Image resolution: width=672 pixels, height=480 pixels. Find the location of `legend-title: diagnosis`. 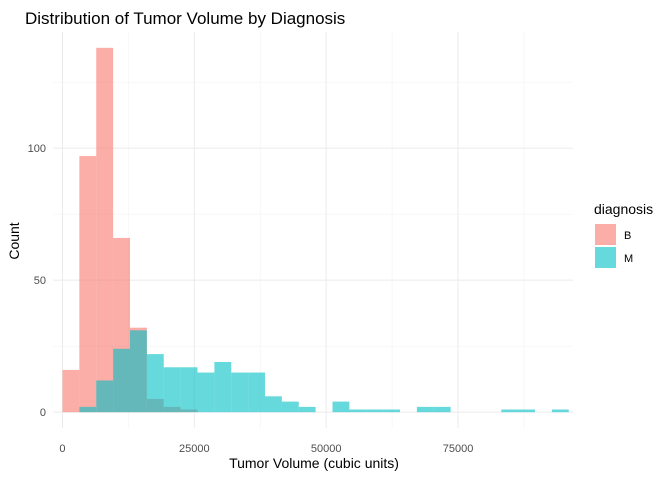

legend-title: diagnosis is located at coordinates (623, 209).